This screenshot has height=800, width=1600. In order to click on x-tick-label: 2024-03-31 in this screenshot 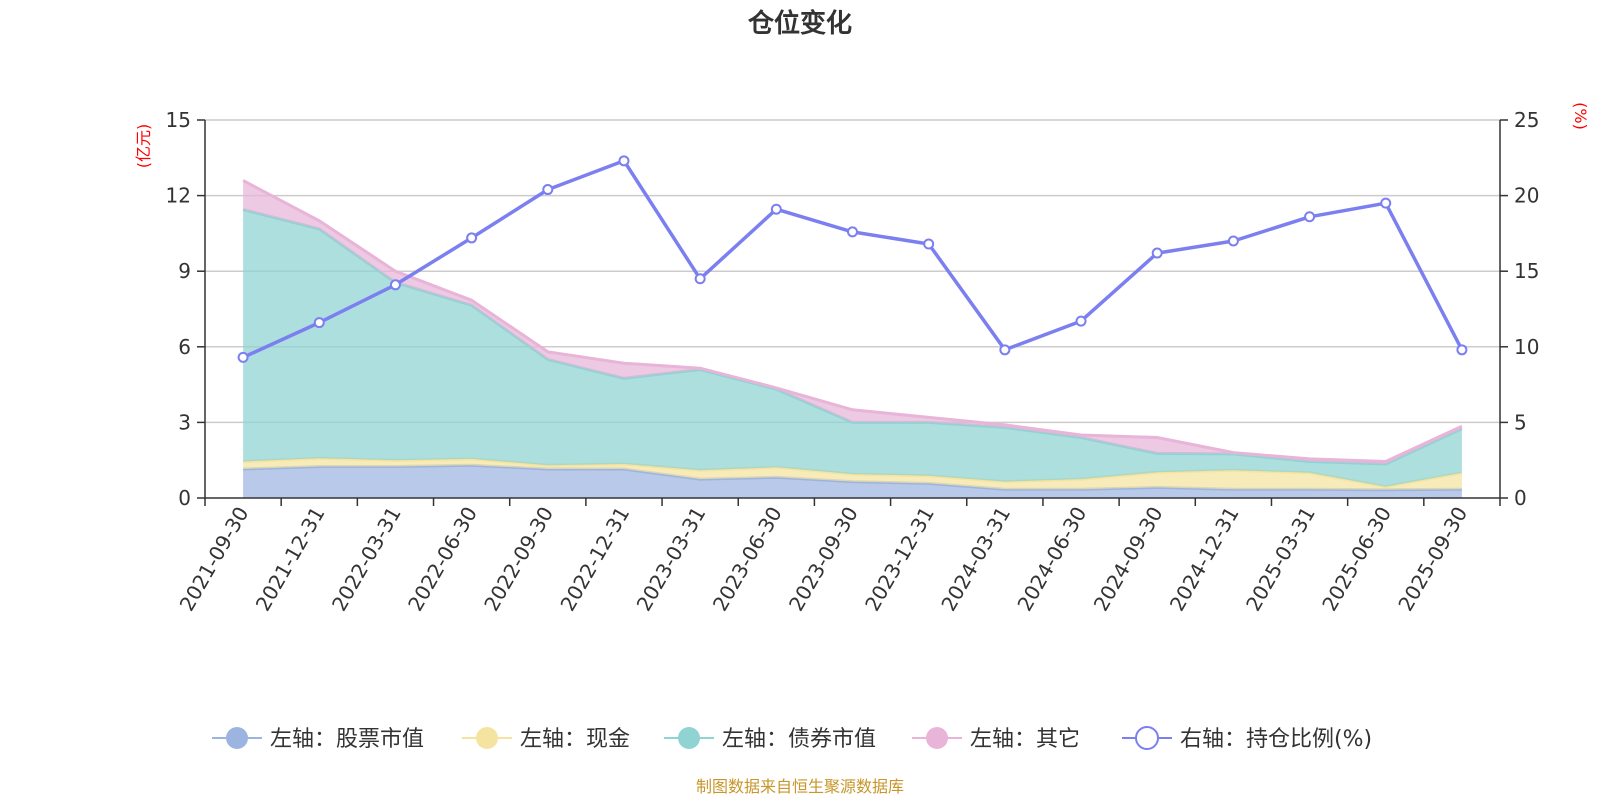, I will do `click(975, 559)`.